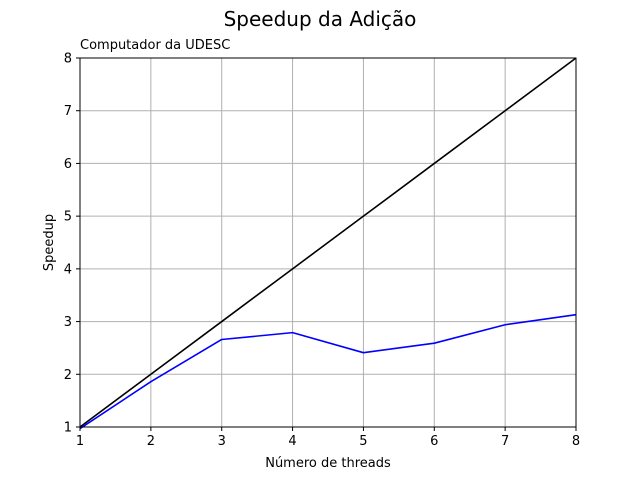 This screenshot has height=480, width=640. Describe the element at coordinates (505, 441) in the screenshot. I see `x-tick-label: 7` at that location.